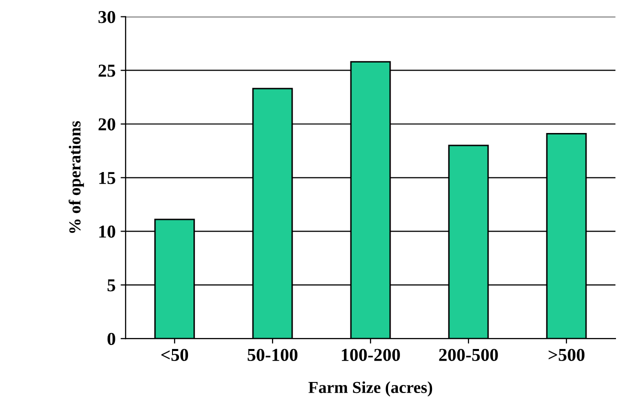 This screenshot has width=628, height=418. Describe the element at coordinates (371, 355) in the screenshot. I see `x-tick-label: 100-200` at that location.